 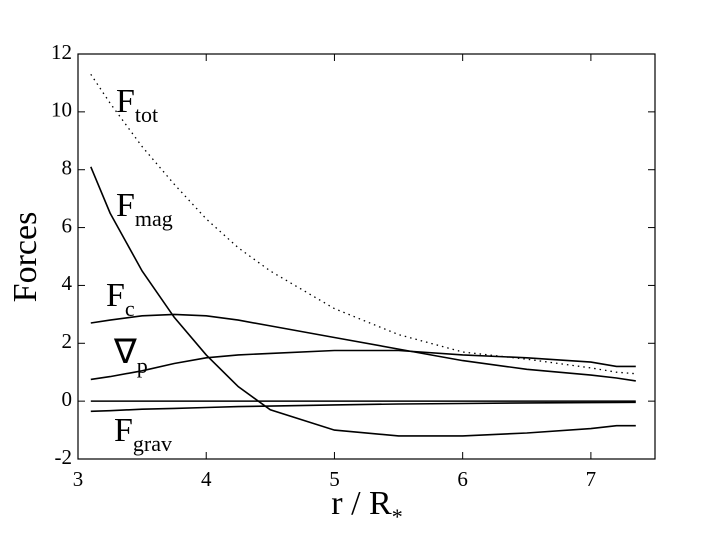 I want to click on series-label: Fgrav, so click(x=143, y=434).